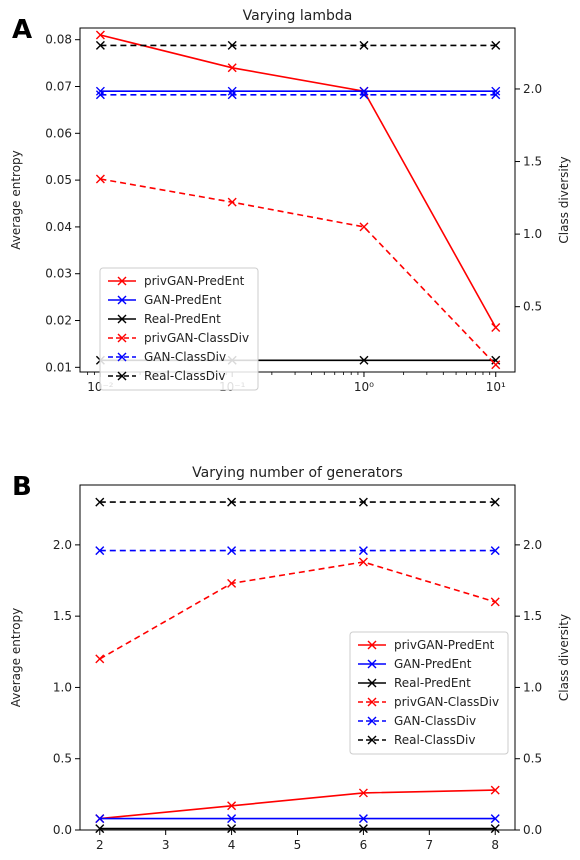 This screenshot has height=860, width=580. I want to click on series-privGAN-ClassDiv, so click(297, 610).